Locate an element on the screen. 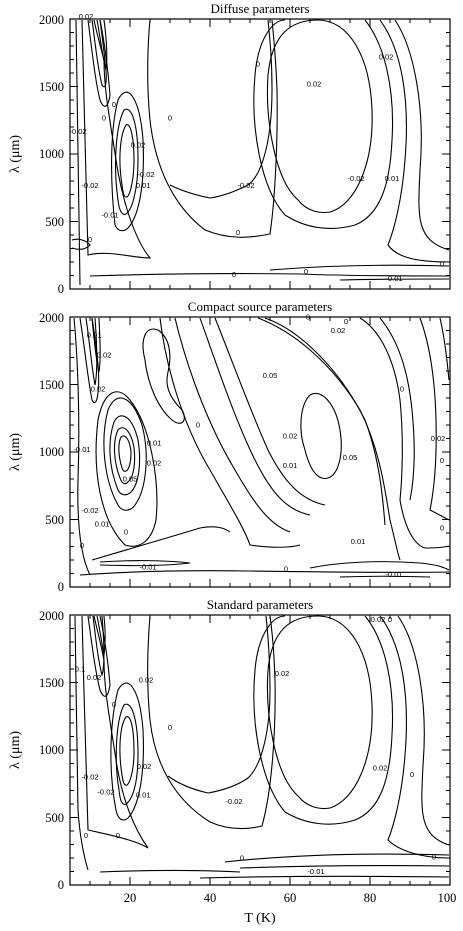  xtick-label-standard-40: 40 is located at coordinates (210, 898).